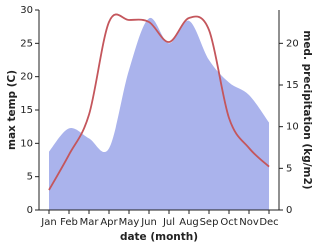  What do you see at coordinates (26, 77) in the screenshot?
I see `y-tick-label: 20` at bounding box center [26, 77].